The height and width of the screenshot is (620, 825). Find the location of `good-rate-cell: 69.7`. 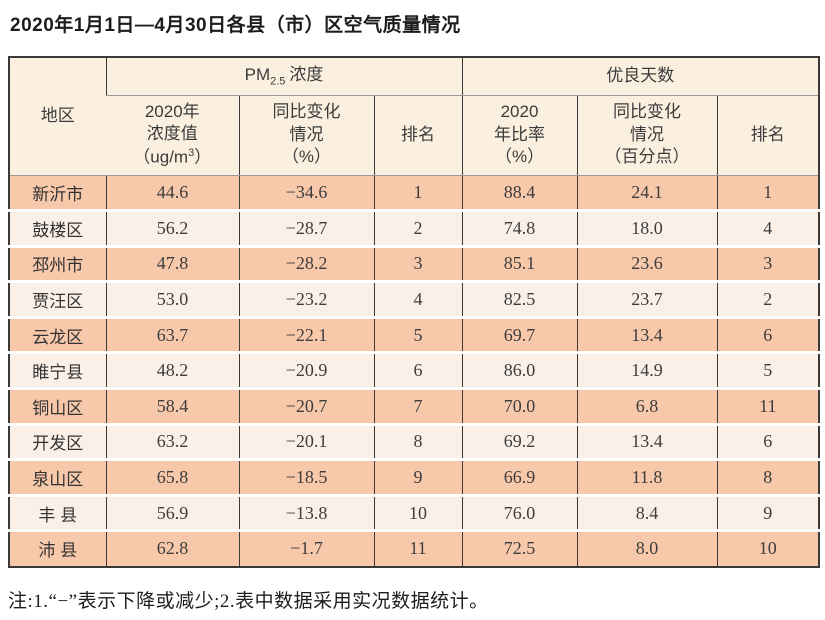

good-rate-cell: 69.7 is located at coordinates (519, 336).